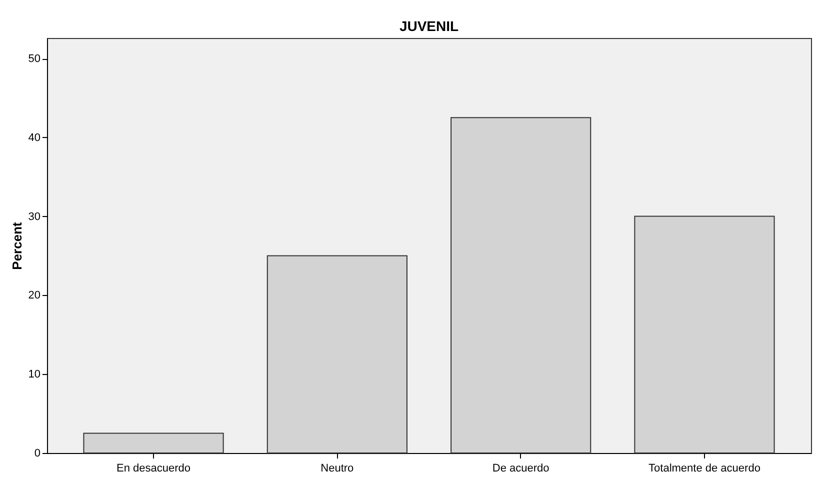  What do you see at coordinates (429, 26) in the screenshot?
I see `chart-title: JUVENIL` at bounding box center [429, 26].